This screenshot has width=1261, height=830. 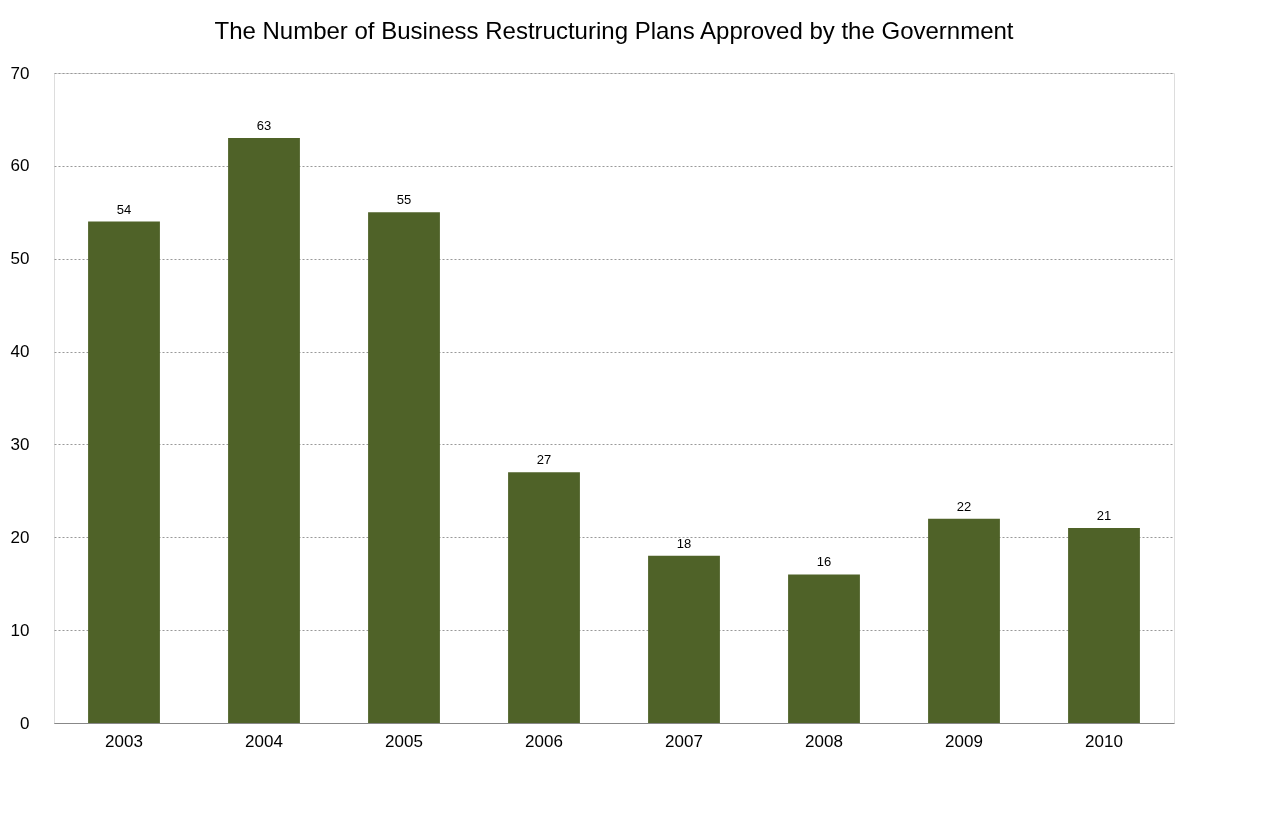 I want to click on y-tick-label: 30, so click(x=20, y=444).